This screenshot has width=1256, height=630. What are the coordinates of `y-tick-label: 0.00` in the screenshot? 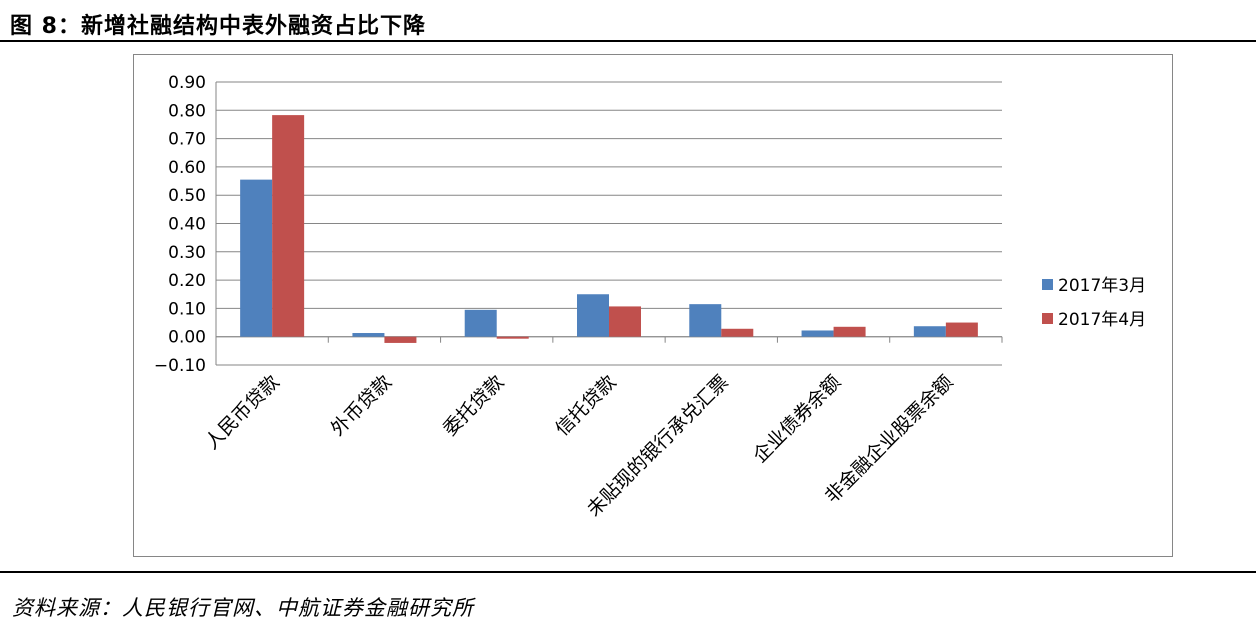 It's located at (187, 338).